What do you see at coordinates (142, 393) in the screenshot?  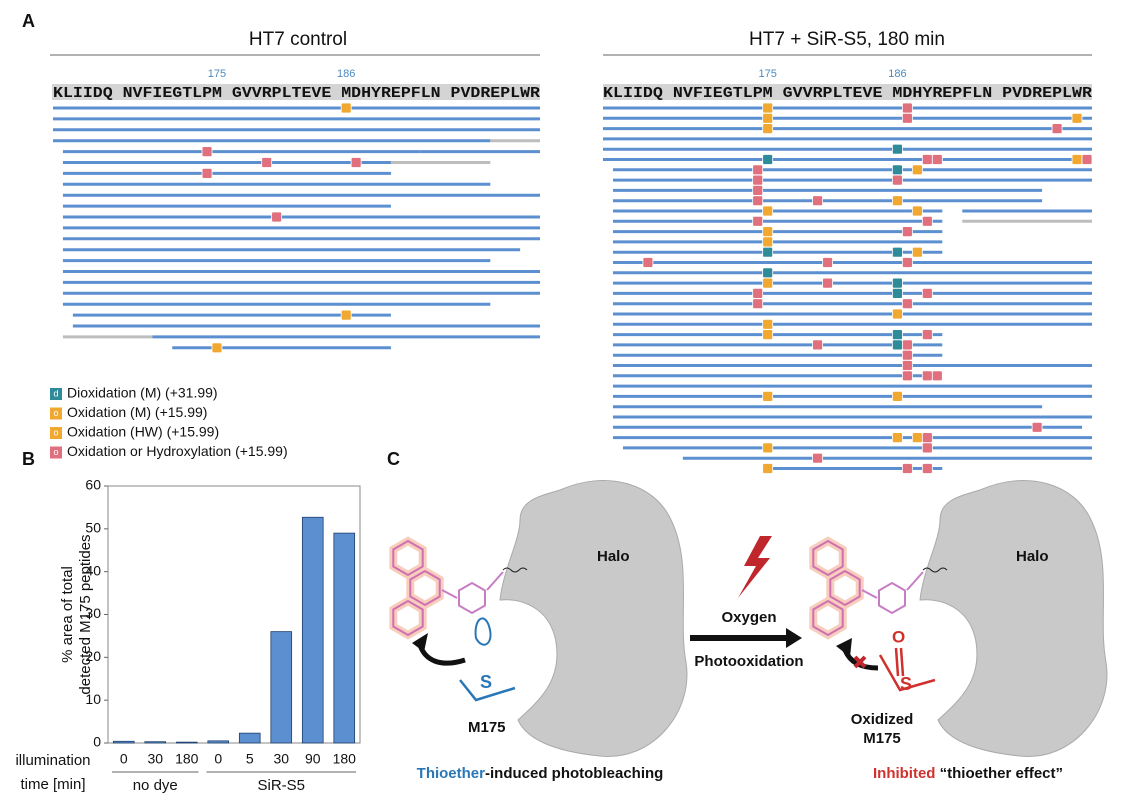 I see `legend-label: Dioxidation (M) (+31.99)` at bounding box center [142, 393].